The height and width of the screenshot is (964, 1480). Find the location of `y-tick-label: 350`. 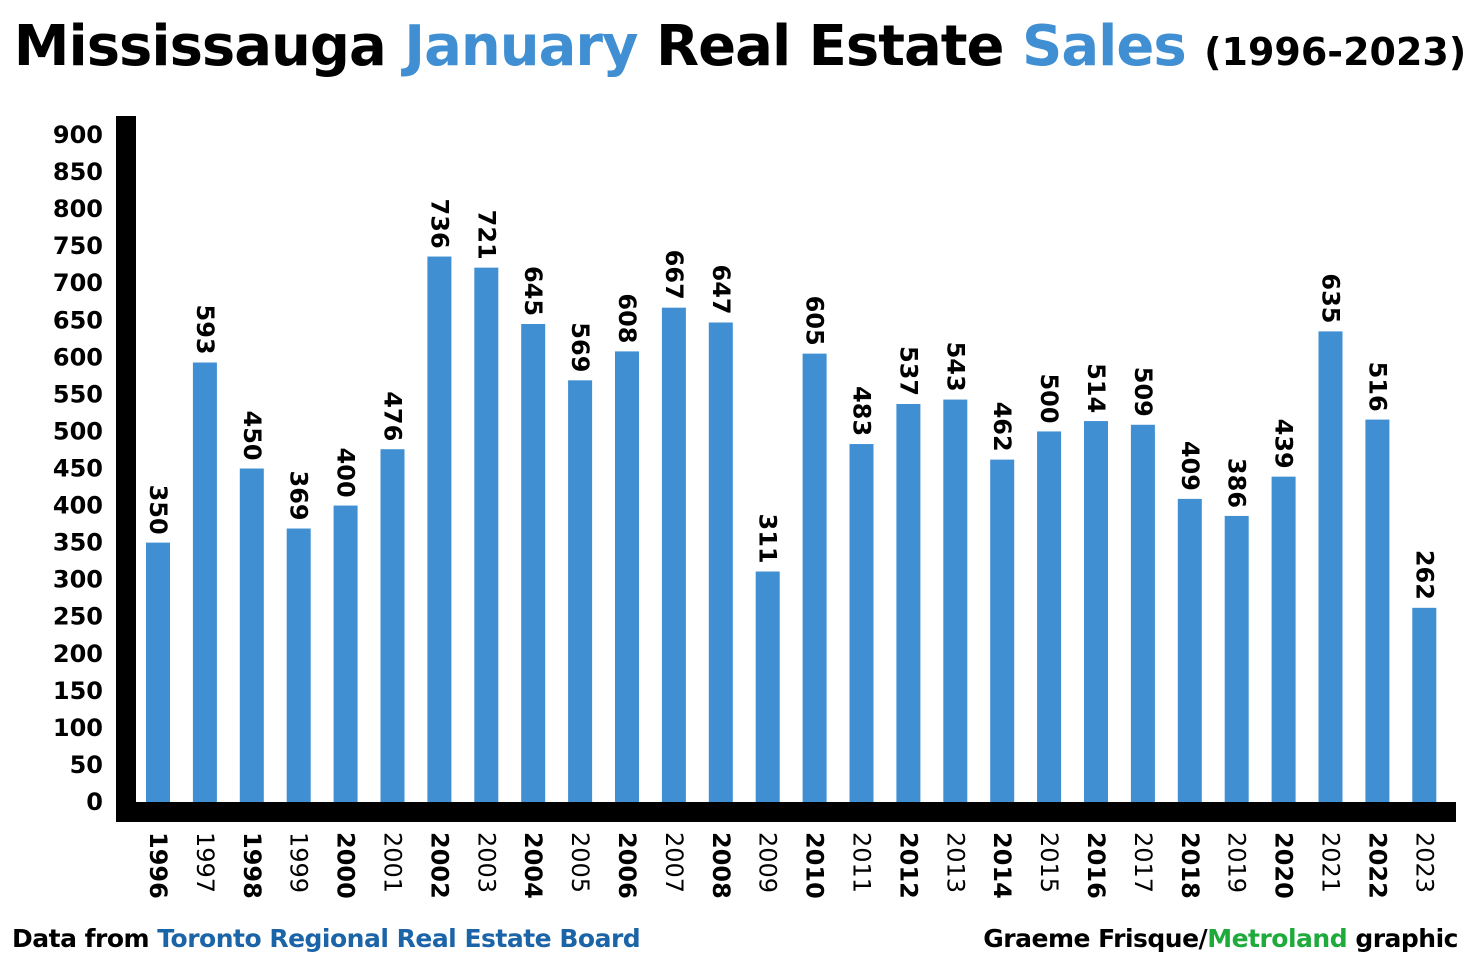

y-tick-label: 350 is located at coordinates (78, 543).